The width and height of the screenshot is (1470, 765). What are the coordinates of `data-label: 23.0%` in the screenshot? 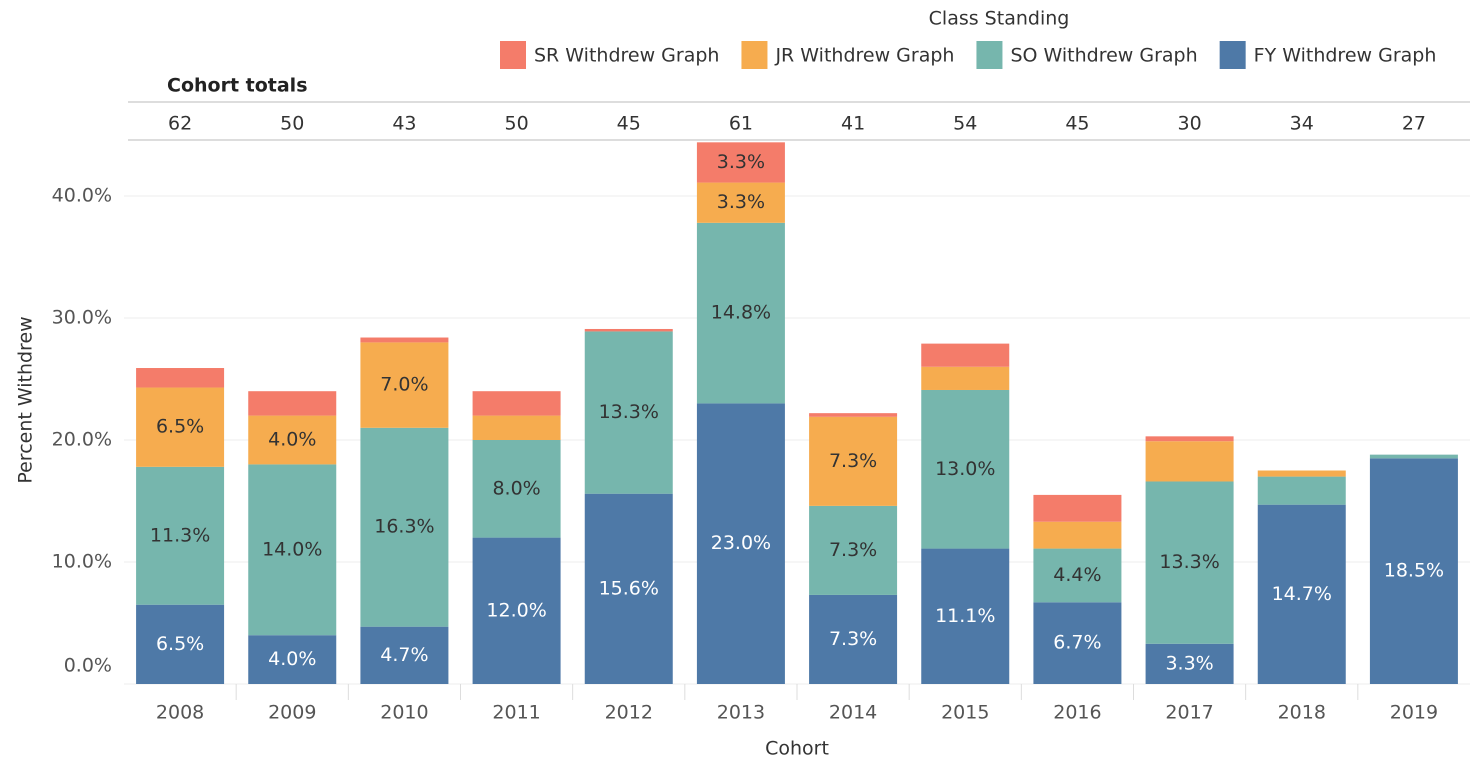 It's located at (741, 543).